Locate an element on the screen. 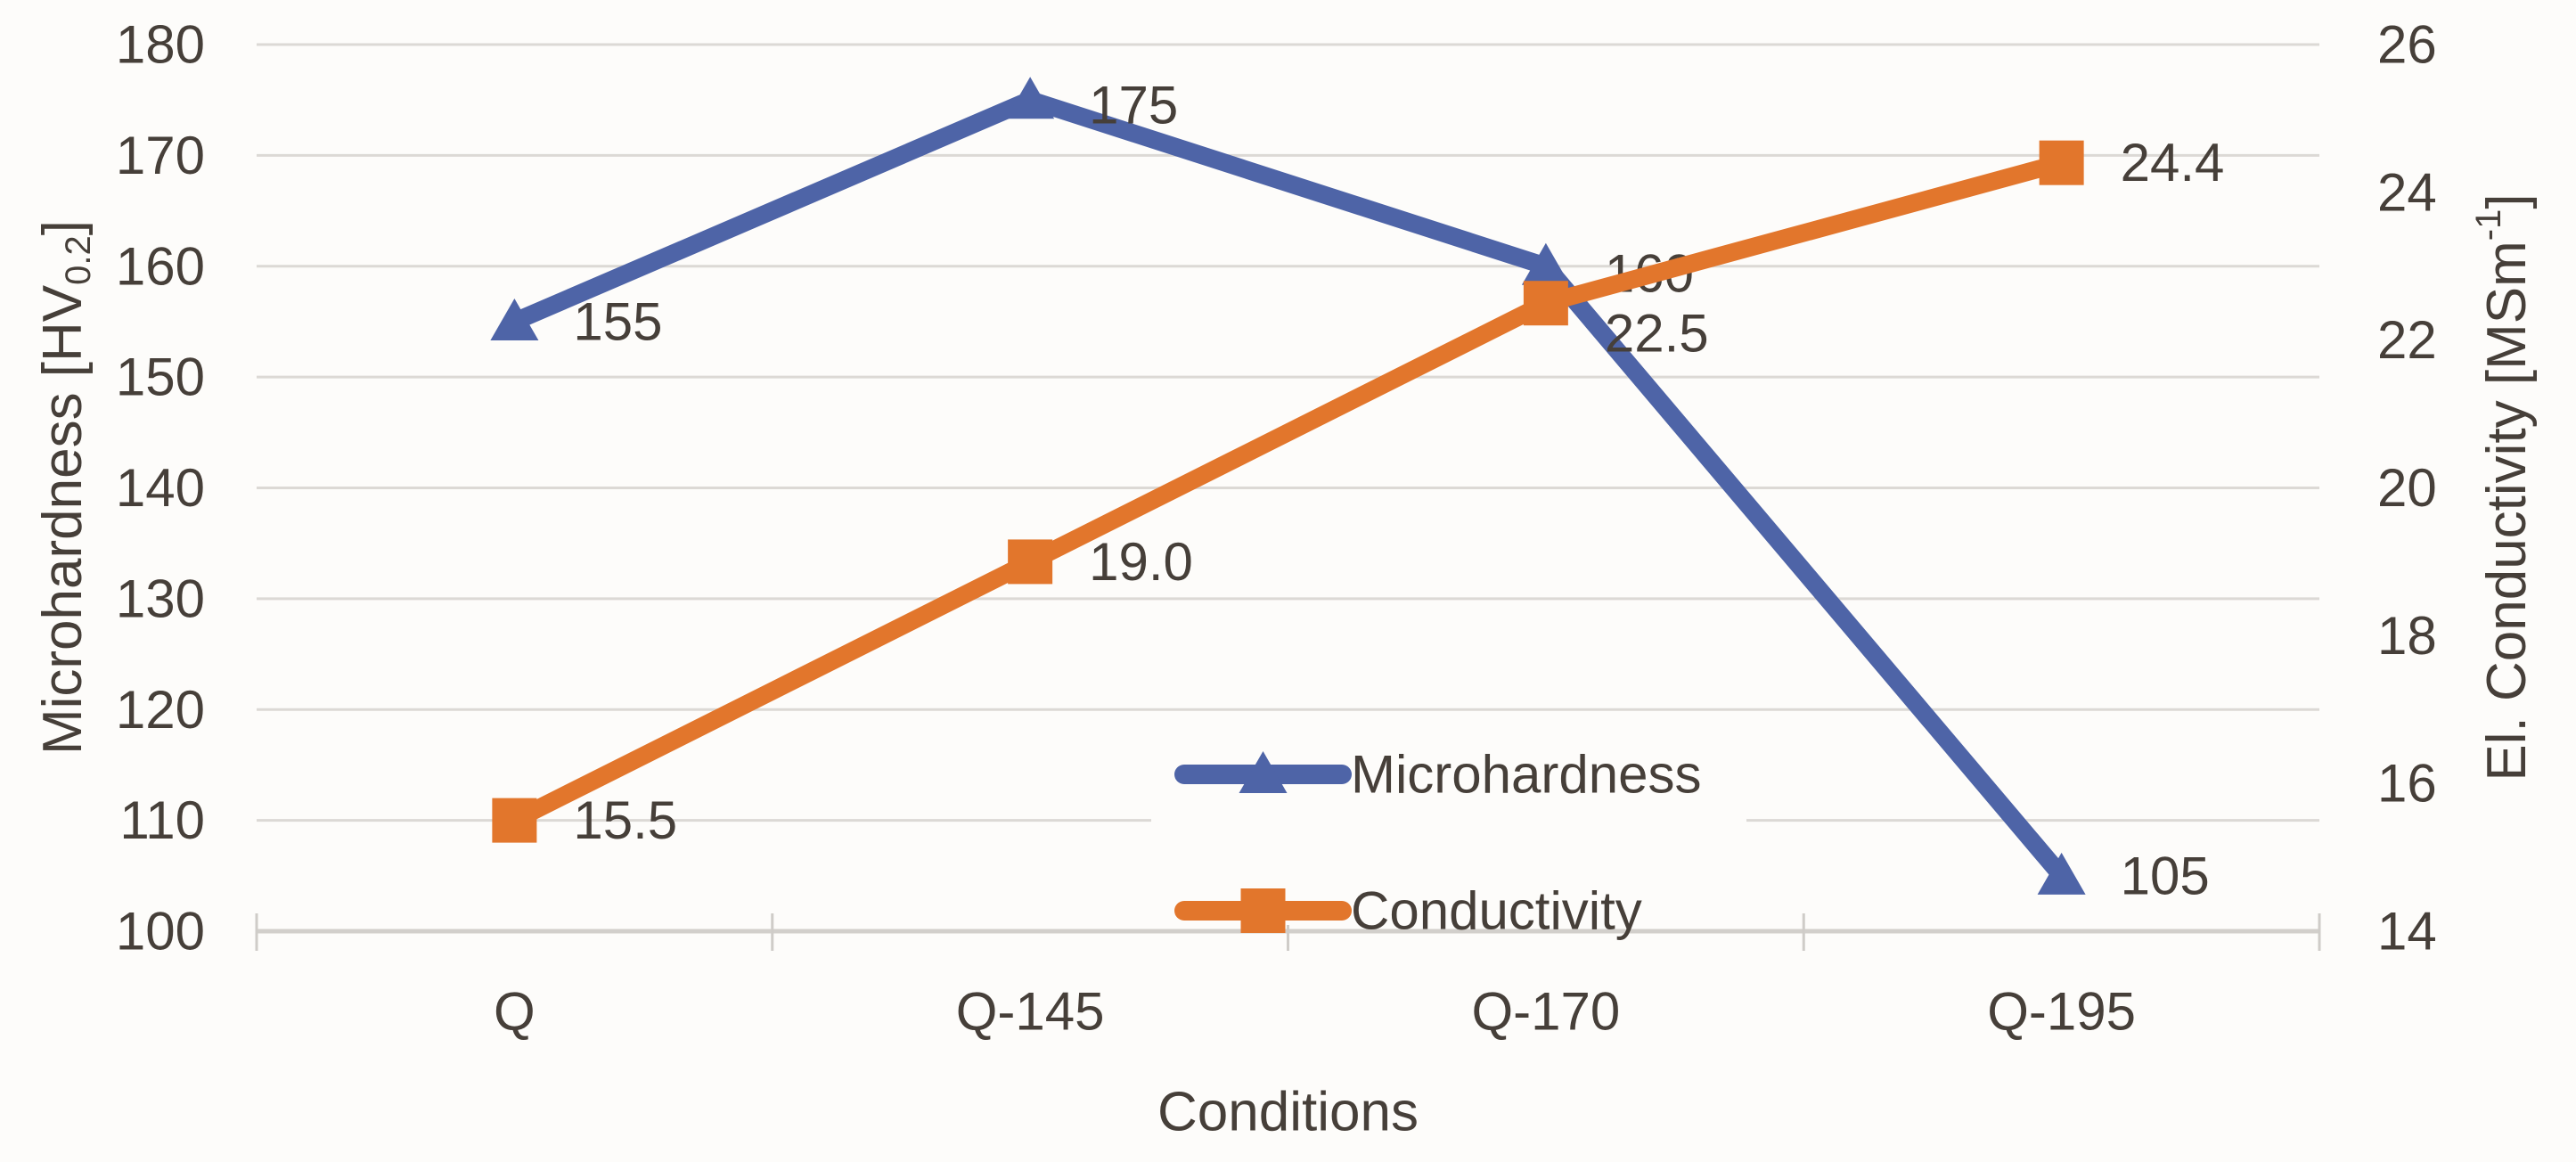 This screenshot has width=2576, height=1162. x-tick-label: Q-170 is located at coordinates (1545, 1012).